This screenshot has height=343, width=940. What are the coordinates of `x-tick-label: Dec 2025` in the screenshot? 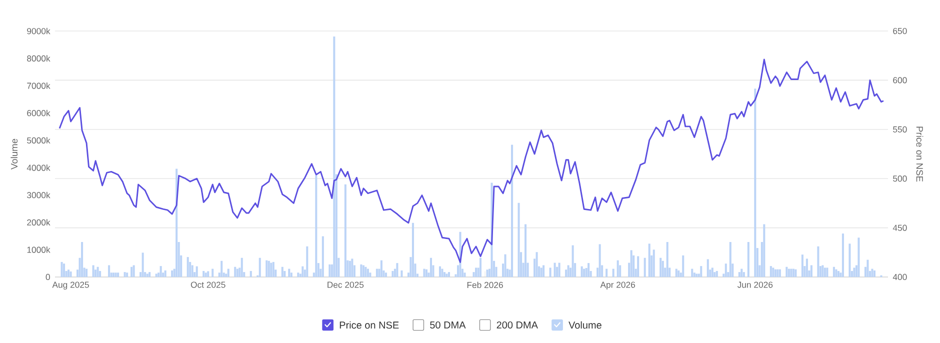 It's located at (346, 285).